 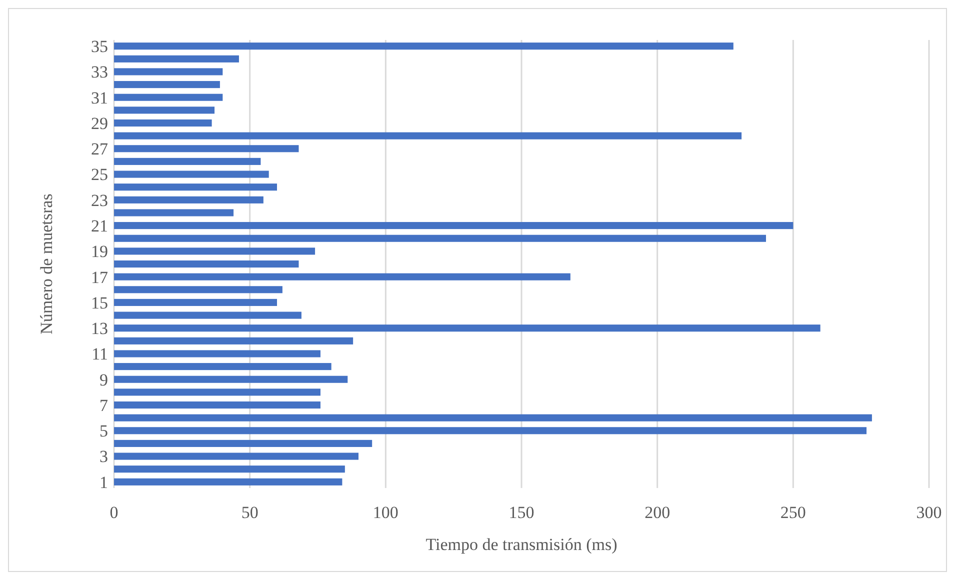 What do you see at coordinates (99, 174) in the screenshot?
I see `y-tick-label: 25` at bounding box center [99, 174].